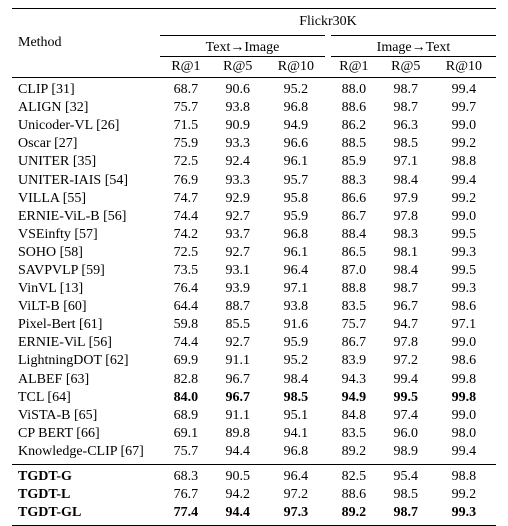  What do you see at coordinates (58, 234) in the screenshot?
I see `method-cell: VSEinfty [57]` at bounding box center [58, 234].